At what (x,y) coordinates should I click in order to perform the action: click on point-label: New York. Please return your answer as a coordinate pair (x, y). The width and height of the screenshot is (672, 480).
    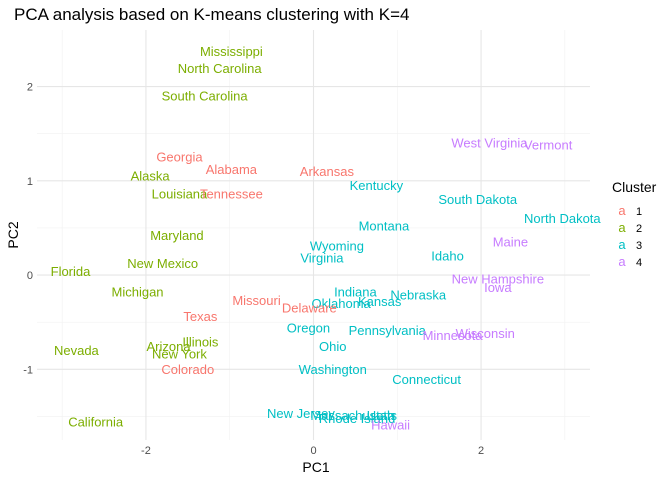
    Looking at the image, I should click on (179, 354).